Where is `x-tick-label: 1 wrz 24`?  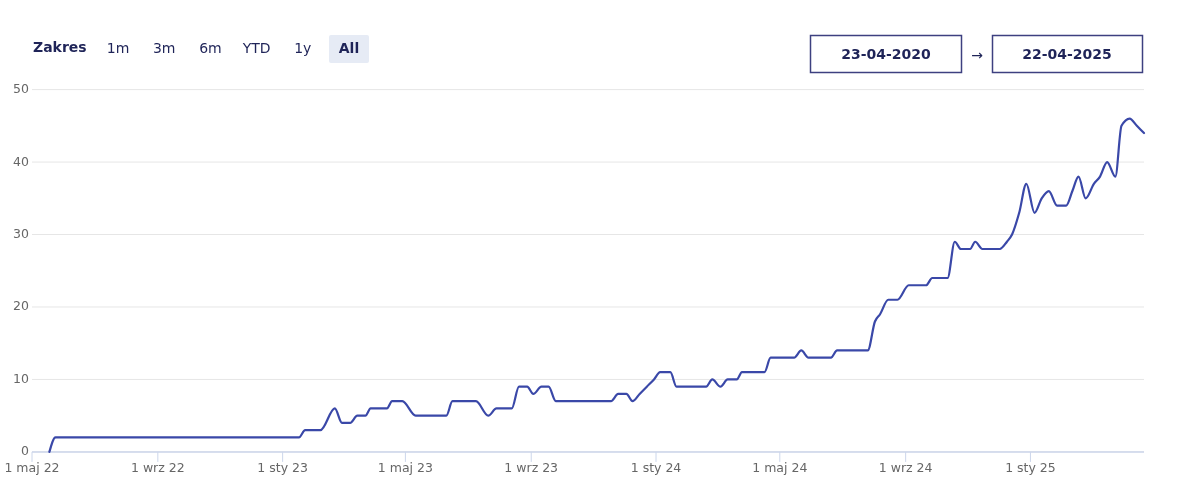 x-tick-label: 1 wrz 24 is located at coordinates (905, 467).